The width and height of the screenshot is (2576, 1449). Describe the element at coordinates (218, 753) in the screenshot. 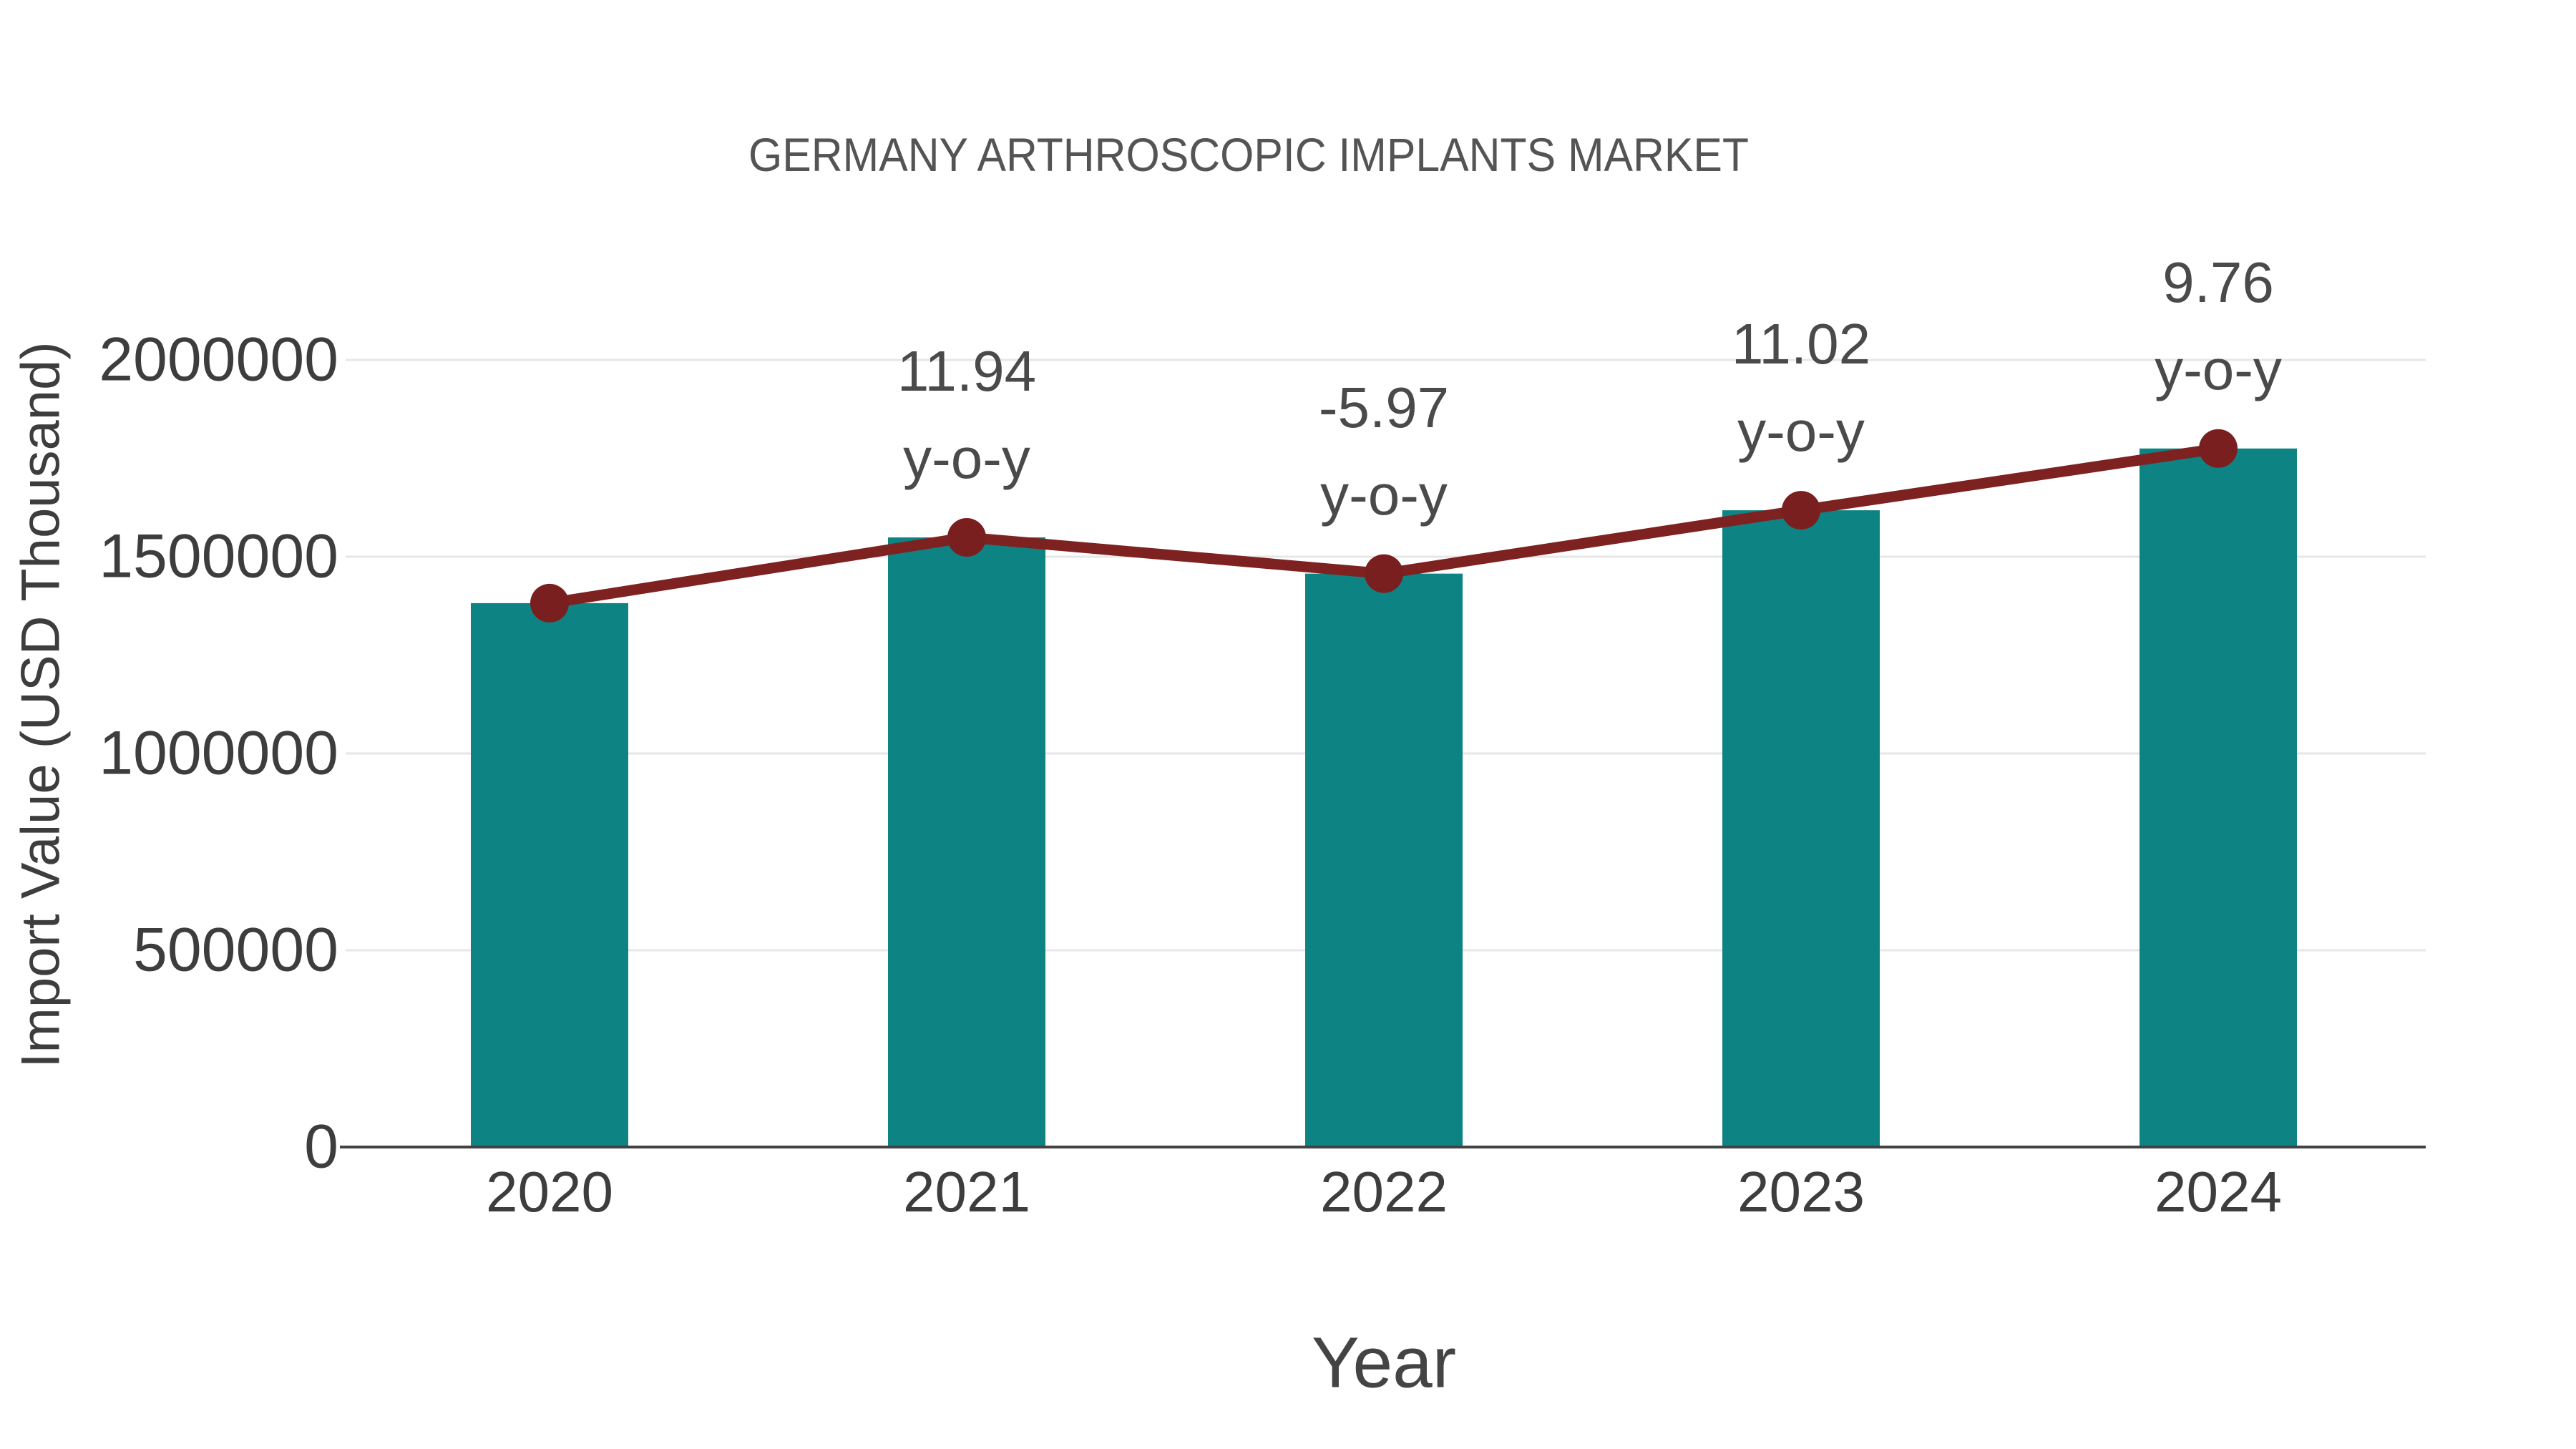

I see `y-tick-label-1000000: 1000000` at that location.